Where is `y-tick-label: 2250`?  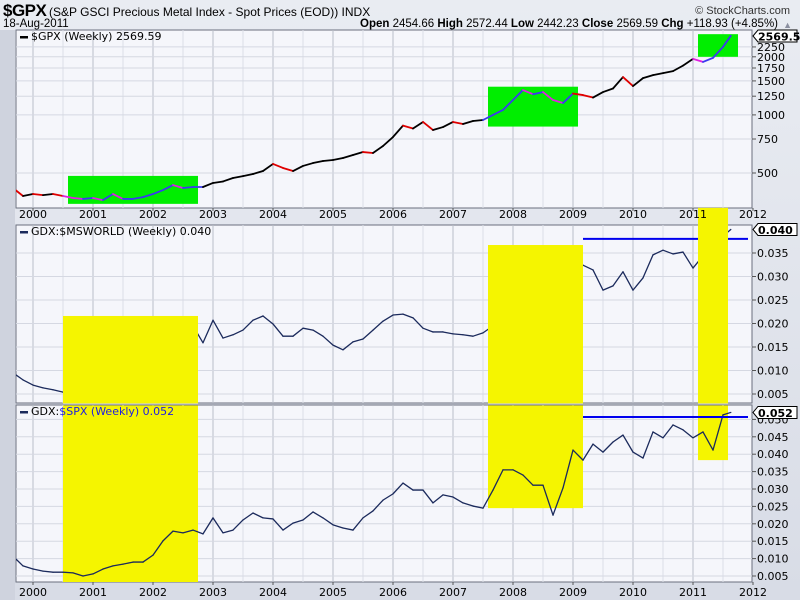
y-tick-label: 2250 is located at coordinates (771, 47).